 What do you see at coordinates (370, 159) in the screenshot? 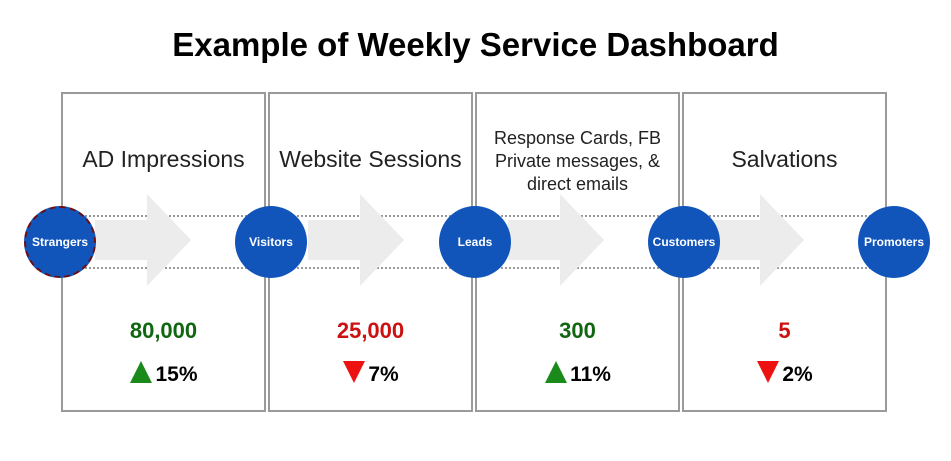
I see `stage-label: Website Sessions` at bounding box center [370, 159].